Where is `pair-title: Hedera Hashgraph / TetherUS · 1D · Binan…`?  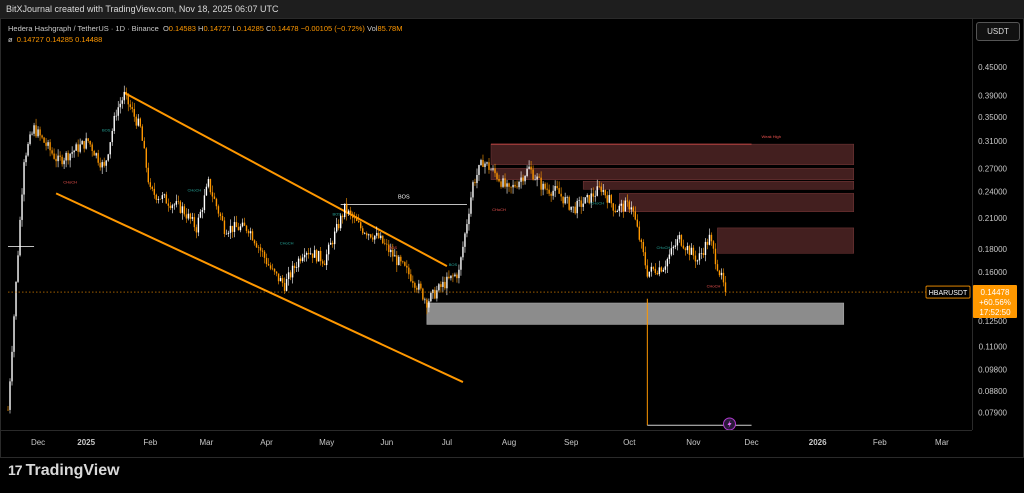 pair-title: Hedera Hashgraph / TetherUS · 1D · Binan… is located at coordinates (83, 28).